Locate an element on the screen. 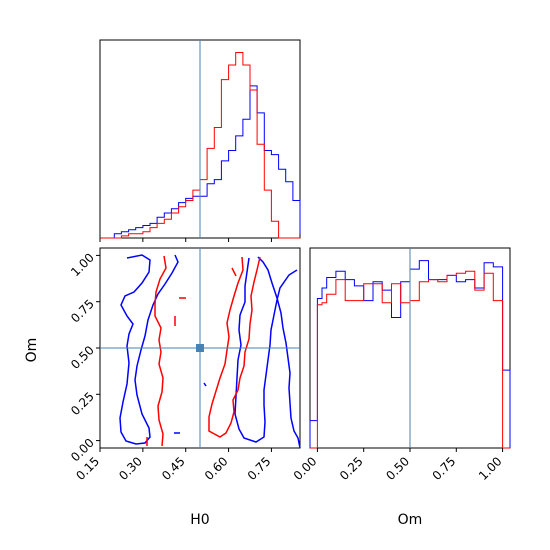 This screenshot has width=550, height=550. blue-contour-outer-left is located at coordinates (149, 349).